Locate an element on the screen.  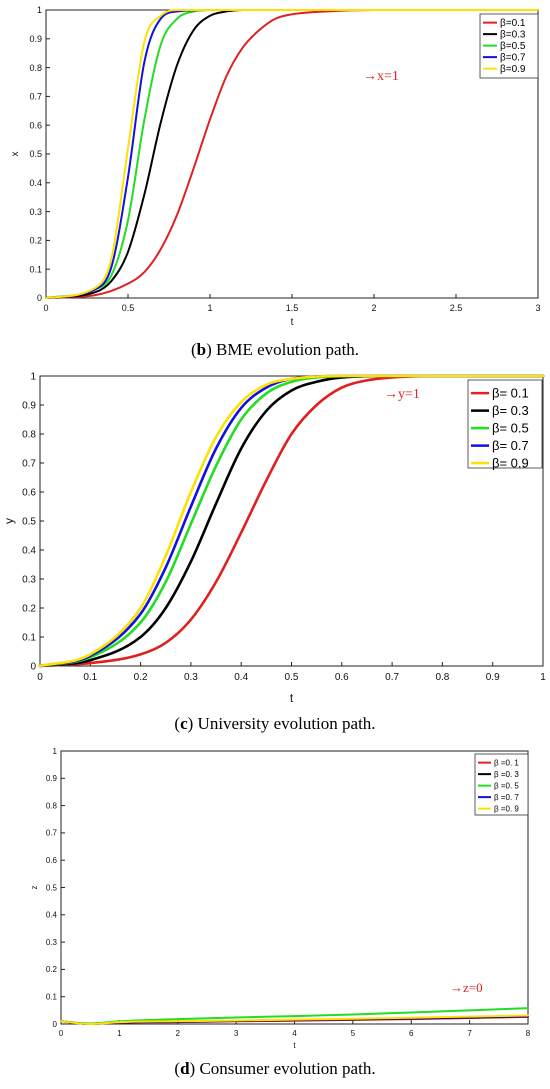
x-tick-label: 1.5 is located at coordinates (292, 308).